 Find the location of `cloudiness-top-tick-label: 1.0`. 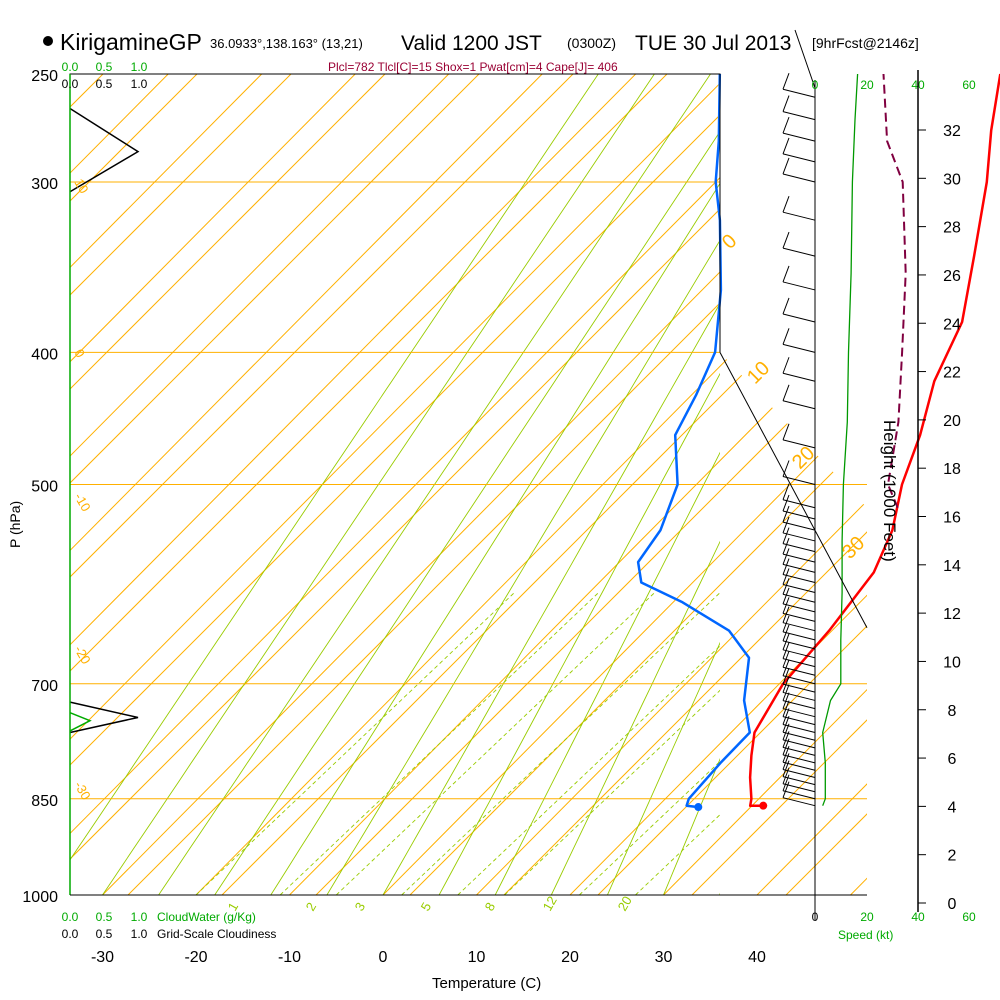

cloudiness-top-tick-label: 1.0 is located at coordinates (139, 84).